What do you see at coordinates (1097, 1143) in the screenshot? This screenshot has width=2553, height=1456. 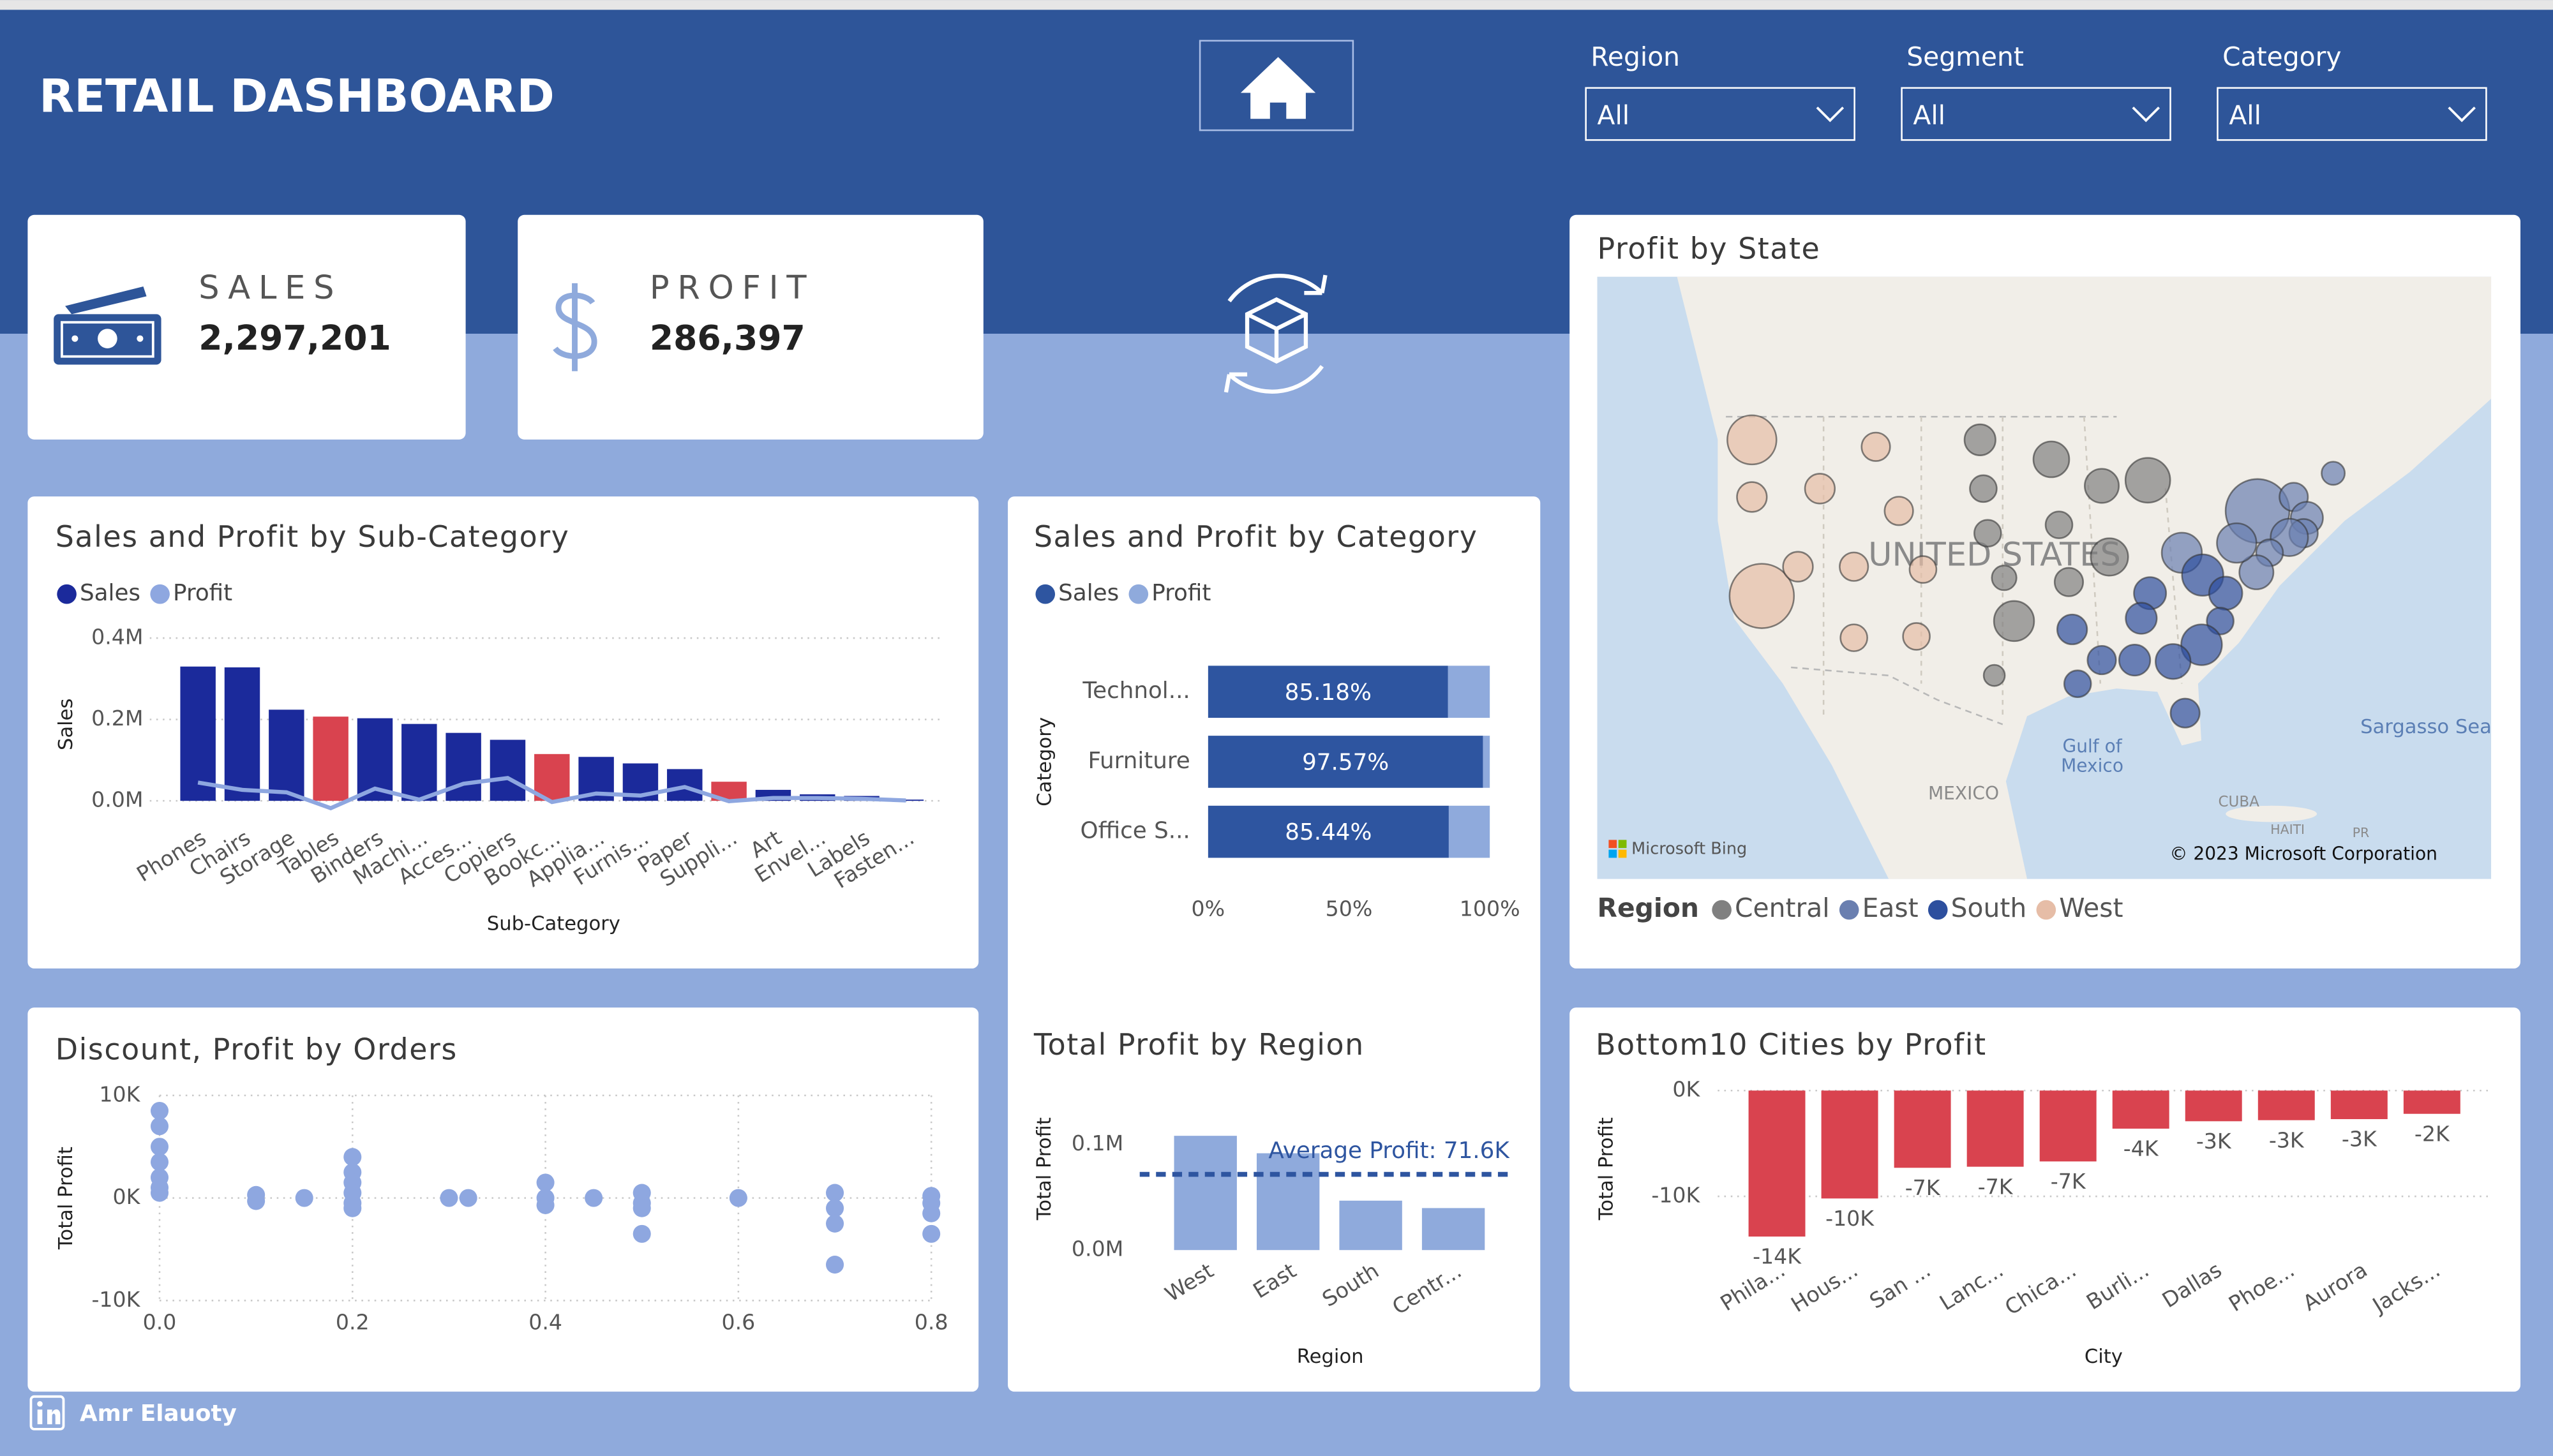 I see `y-tick-label: 0.1M` at bounding box center [1097, 1143].